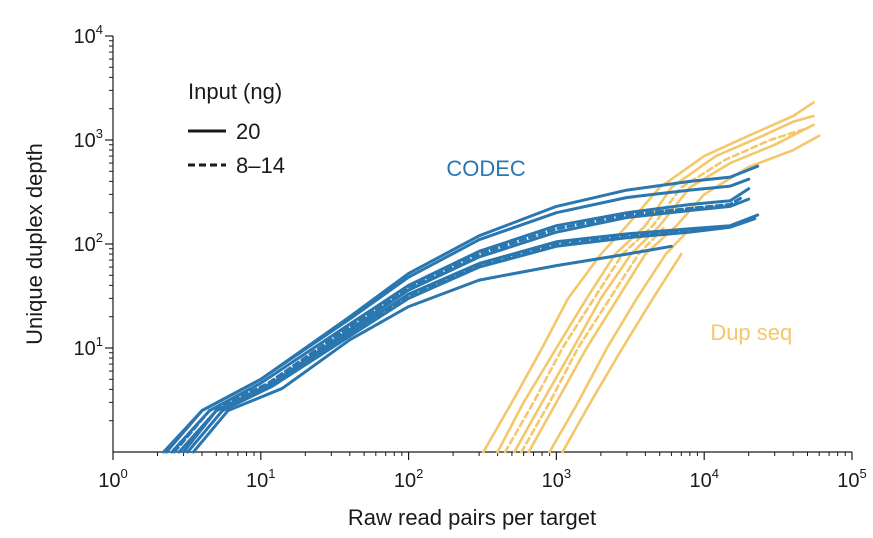 The height and width of the screenshot is (538, 873). Describe the element at coordinates (556, 479) in the screenshot. I see `x-tick-label: 10³` at that location.